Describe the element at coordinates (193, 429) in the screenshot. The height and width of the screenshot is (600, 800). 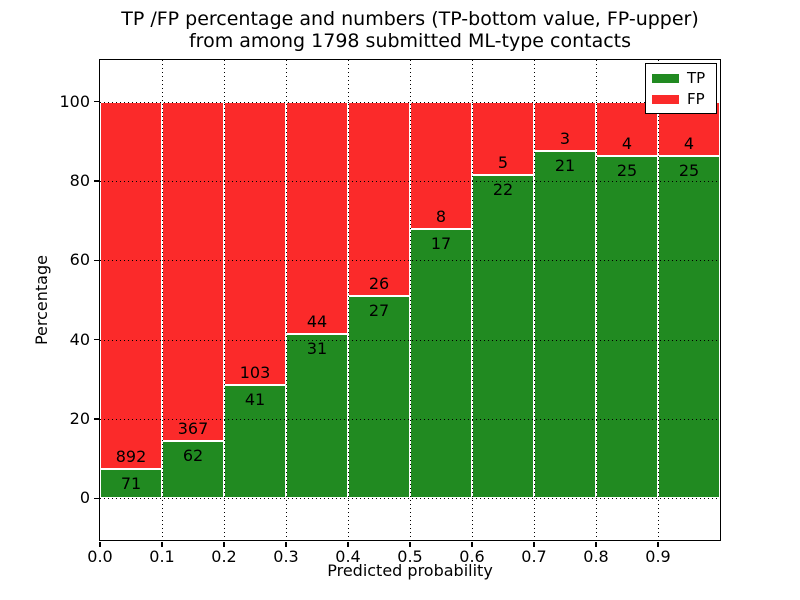
I see `fp-count-label: 367` at that location.